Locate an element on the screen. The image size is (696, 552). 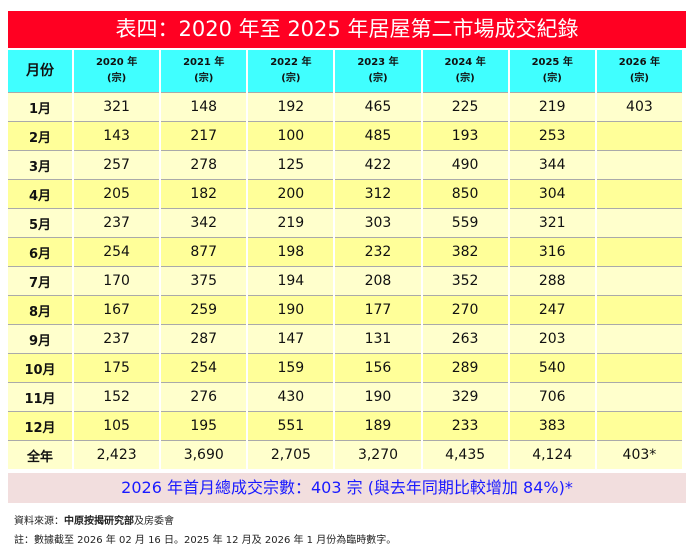
value-cell: 540 is located at coordinates (552, 367).